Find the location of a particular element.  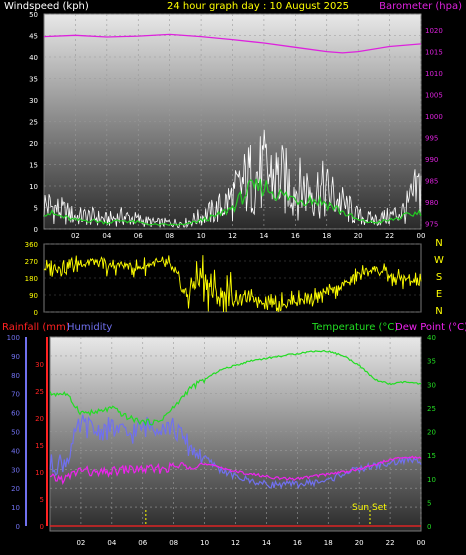

wind-y-tick: 40 is located at coordinates (33, 58).